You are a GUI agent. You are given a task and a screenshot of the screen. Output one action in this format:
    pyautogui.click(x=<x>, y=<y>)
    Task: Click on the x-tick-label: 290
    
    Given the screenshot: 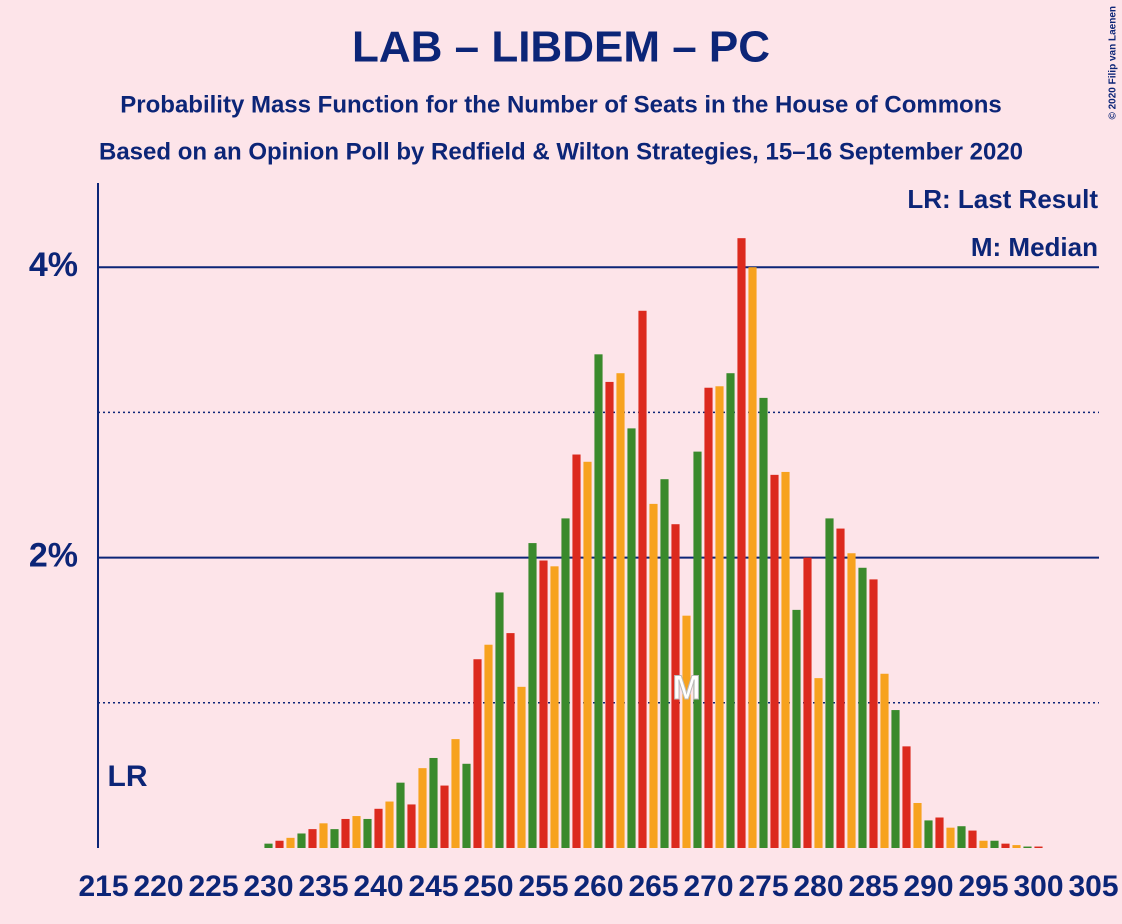 What is the action you would take?
    pyautogui.click(x=928, y=886)
    